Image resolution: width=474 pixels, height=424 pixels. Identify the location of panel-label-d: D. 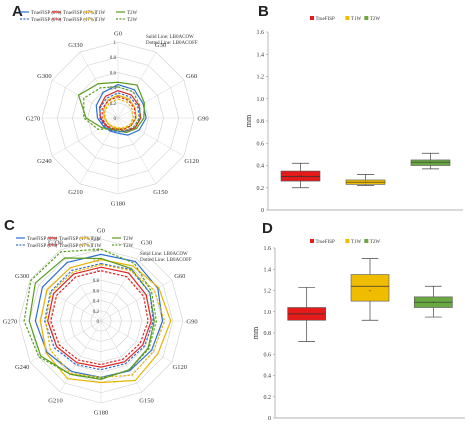
(267, 228).